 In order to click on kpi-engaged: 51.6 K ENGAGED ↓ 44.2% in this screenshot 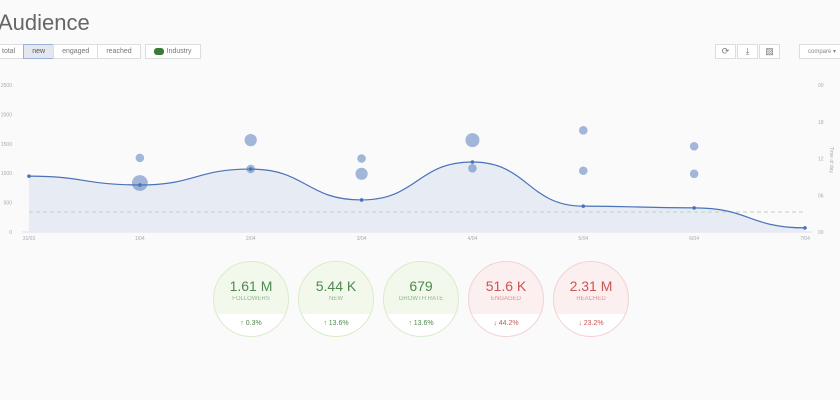, I will do `click(506, 299)`.